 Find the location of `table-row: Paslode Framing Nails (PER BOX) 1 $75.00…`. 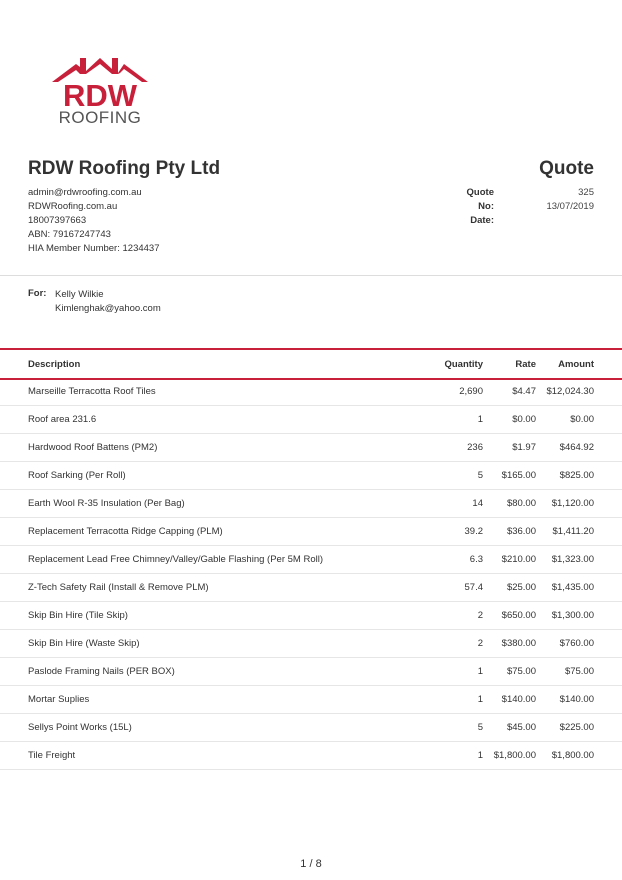

table-row: Paslode Framing Nails (PER BOX) 1 $75.00… is located at coordinates (311, 672).